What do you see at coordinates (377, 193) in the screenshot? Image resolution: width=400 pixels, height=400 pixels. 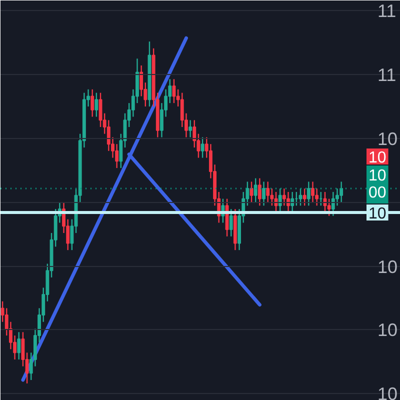 I see `text: 00` at bounding box center [377, 193].